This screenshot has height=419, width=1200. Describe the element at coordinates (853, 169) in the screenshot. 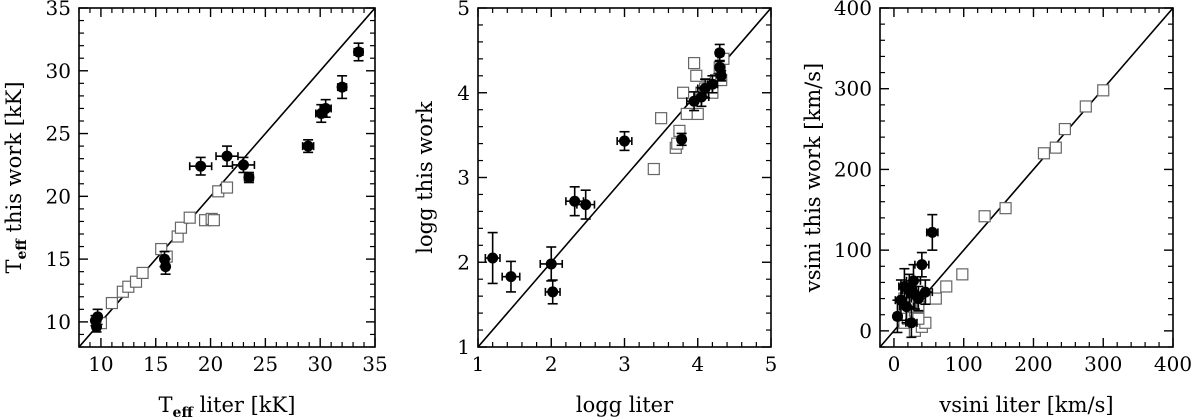

I see `y-tick-label: 200` at that location.